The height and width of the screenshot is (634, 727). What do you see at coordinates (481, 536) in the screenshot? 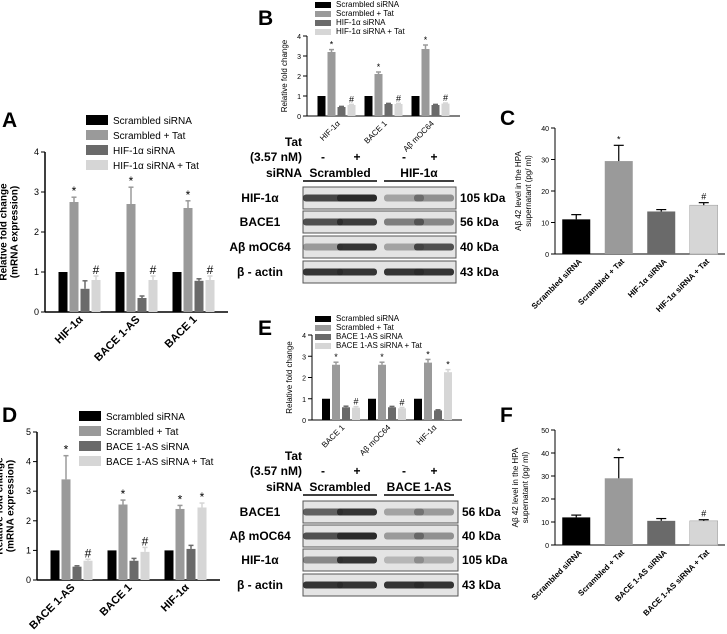
I see `blot-kda-label: 40 kDa` at bounding box center [481, 536].